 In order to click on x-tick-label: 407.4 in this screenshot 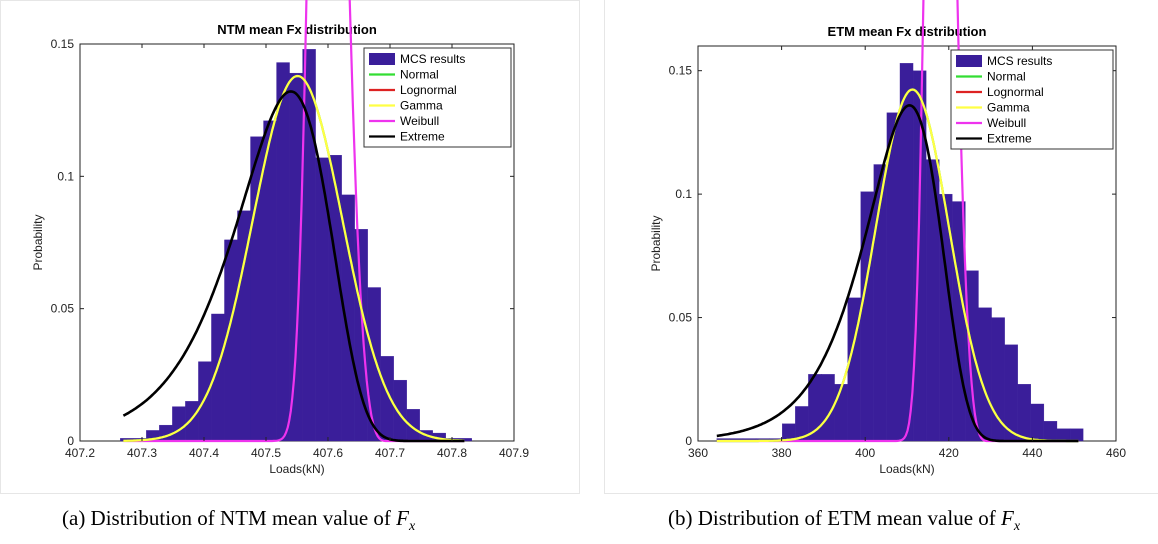, I will do `click(204, 453)`.